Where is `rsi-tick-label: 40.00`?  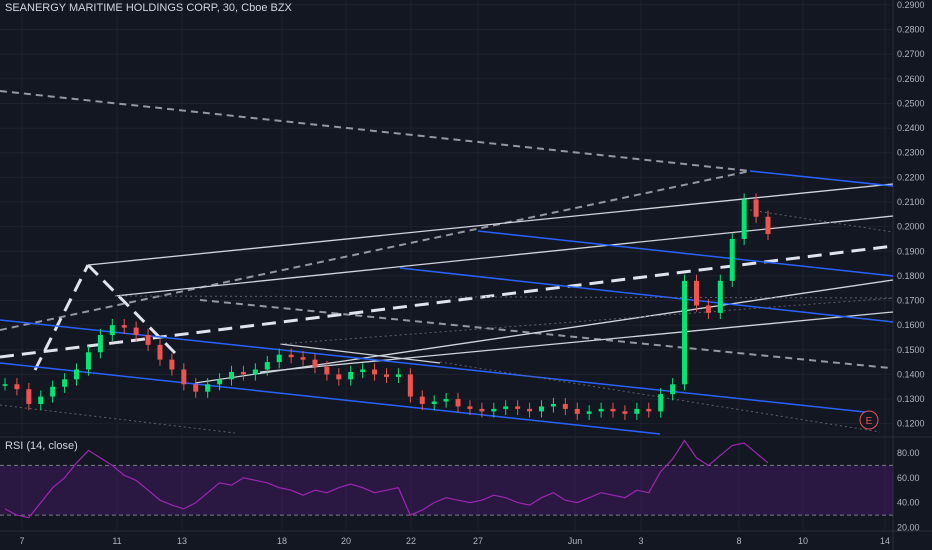
rsi-tick-label: 40.00 is located at coordinates (908, 503).